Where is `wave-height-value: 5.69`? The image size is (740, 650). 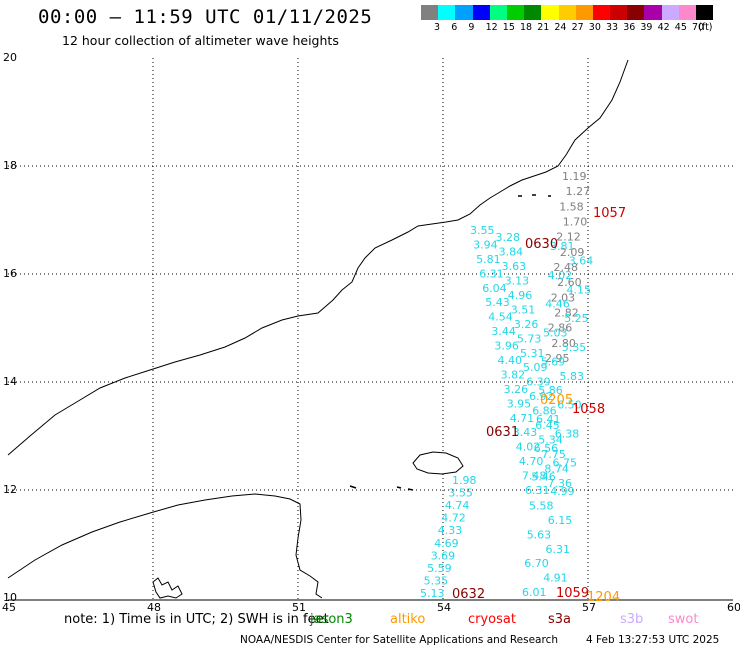 wave-height-value: 5.69 is located at coordinates (553, 361).